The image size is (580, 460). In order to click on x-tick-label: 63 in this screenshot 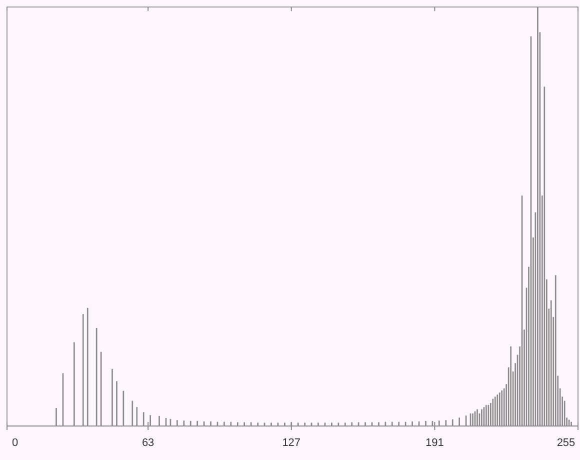, I will do `click(148, 443)`.